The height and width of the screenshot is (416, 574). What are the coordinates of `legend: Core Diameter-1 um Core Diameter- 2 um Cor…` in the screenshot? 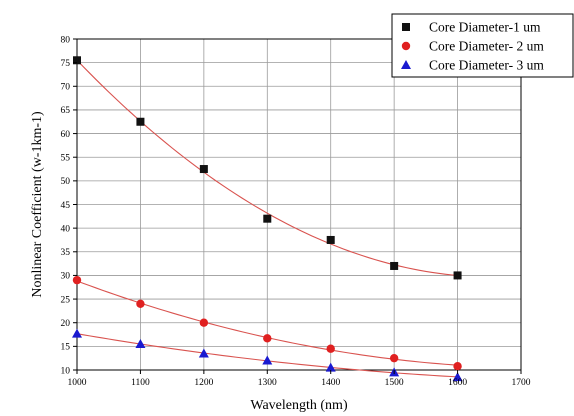 It's located at (482, 45).